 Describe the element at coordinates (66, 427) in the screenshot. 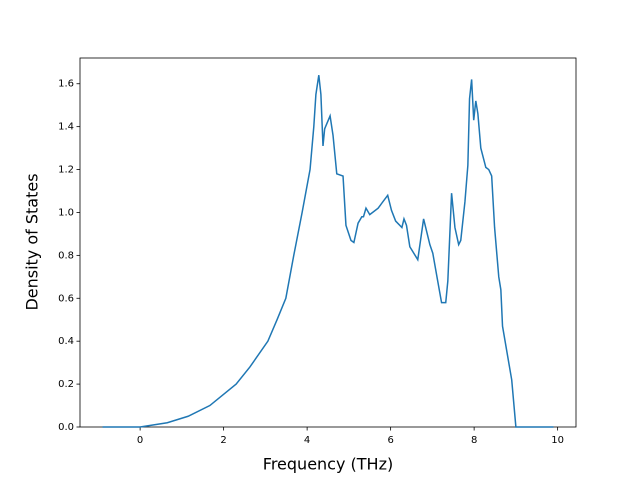

I see `y-tick-label: 0.0` at that location.